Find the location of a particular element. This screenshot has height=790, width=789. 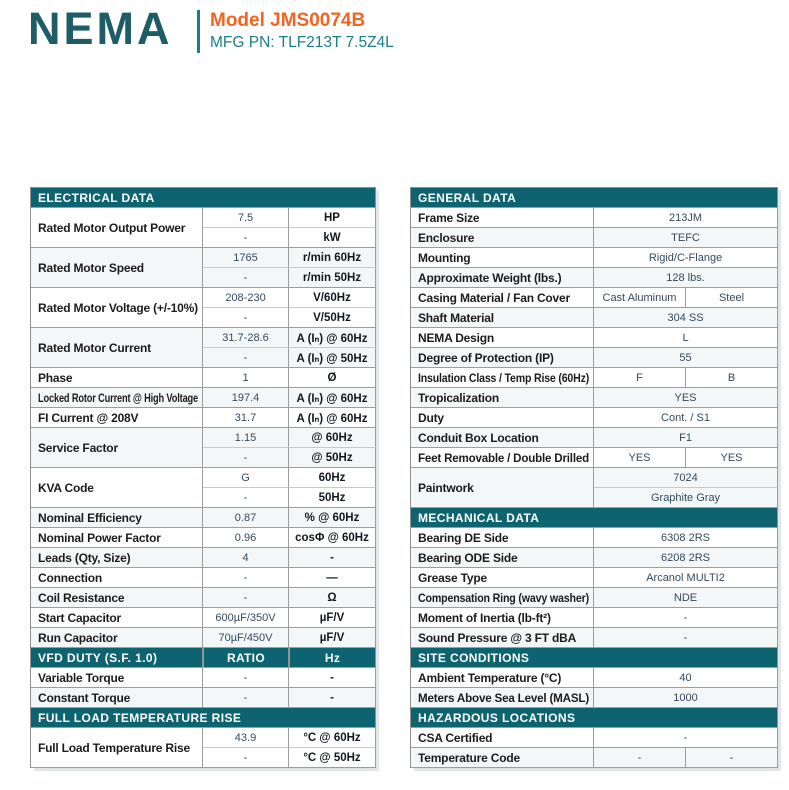

brand-divider is located at coordinates (198, 31).